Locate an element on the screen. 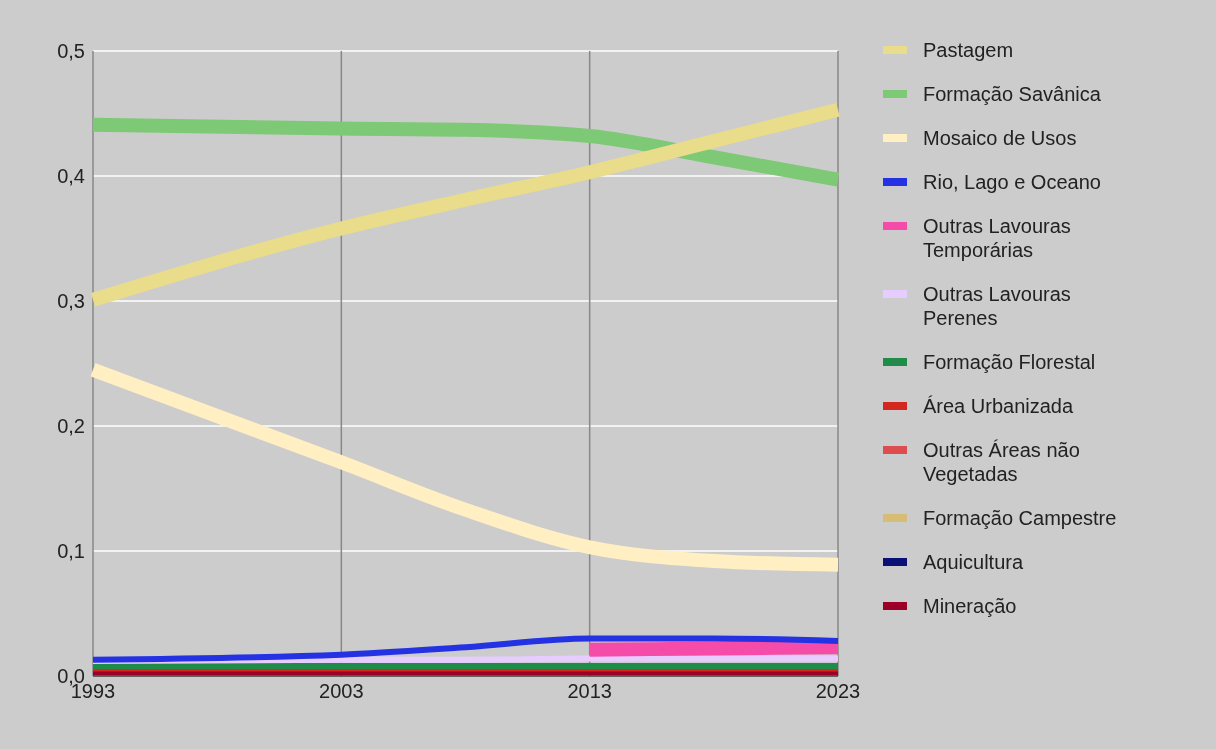 Image resolution: width=1216 pixels, height=749 pixels. legend-label: Pastagem is located at coordinates (968, 50).